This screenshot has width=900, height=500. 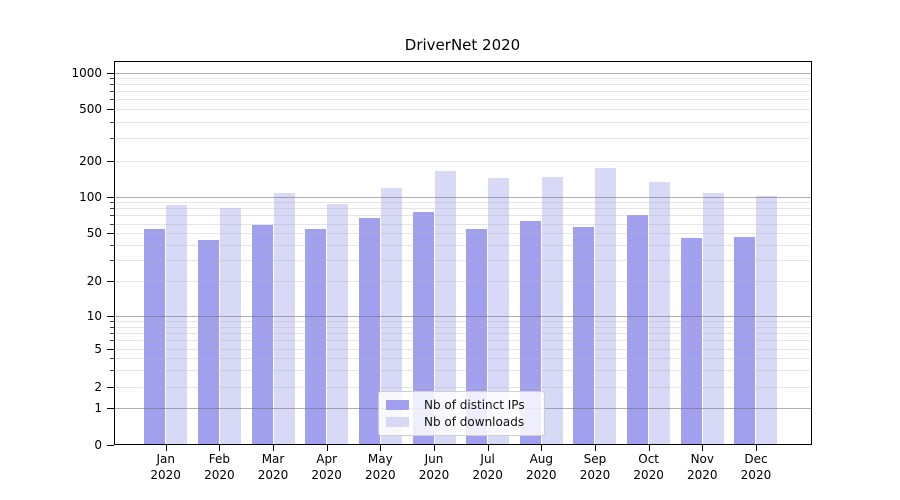 I want to click on plot-bottom-spine, so click(x=463, y=444).